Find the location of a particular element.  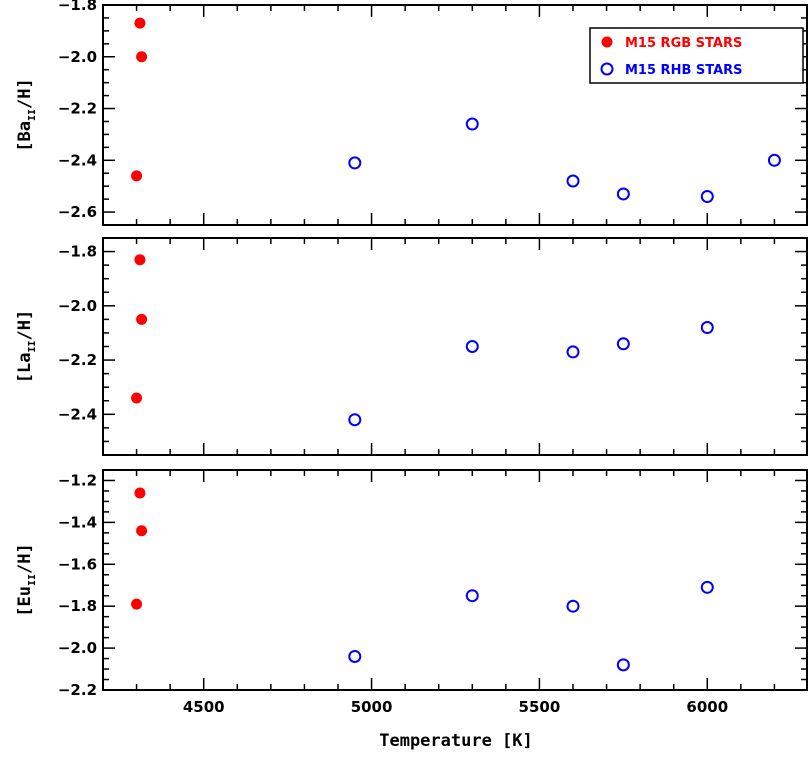

y-tick-label: −1.6 is located at coordinates (77, 564).